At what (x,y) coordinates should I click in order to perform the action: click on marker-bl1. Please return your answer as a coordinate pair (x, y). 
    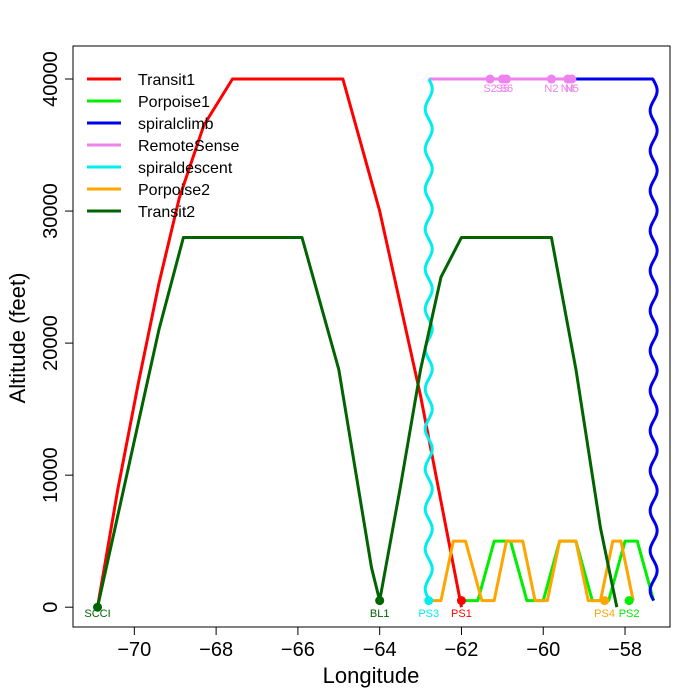
    Looking at the image, I should click on (380, 601).